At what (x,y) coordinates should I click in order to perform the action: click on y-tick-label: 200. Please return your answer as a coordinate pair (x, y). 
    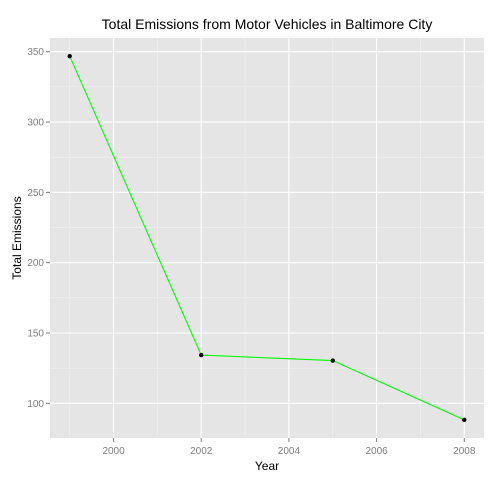
    Looking at the image, I should click on (35, 263).